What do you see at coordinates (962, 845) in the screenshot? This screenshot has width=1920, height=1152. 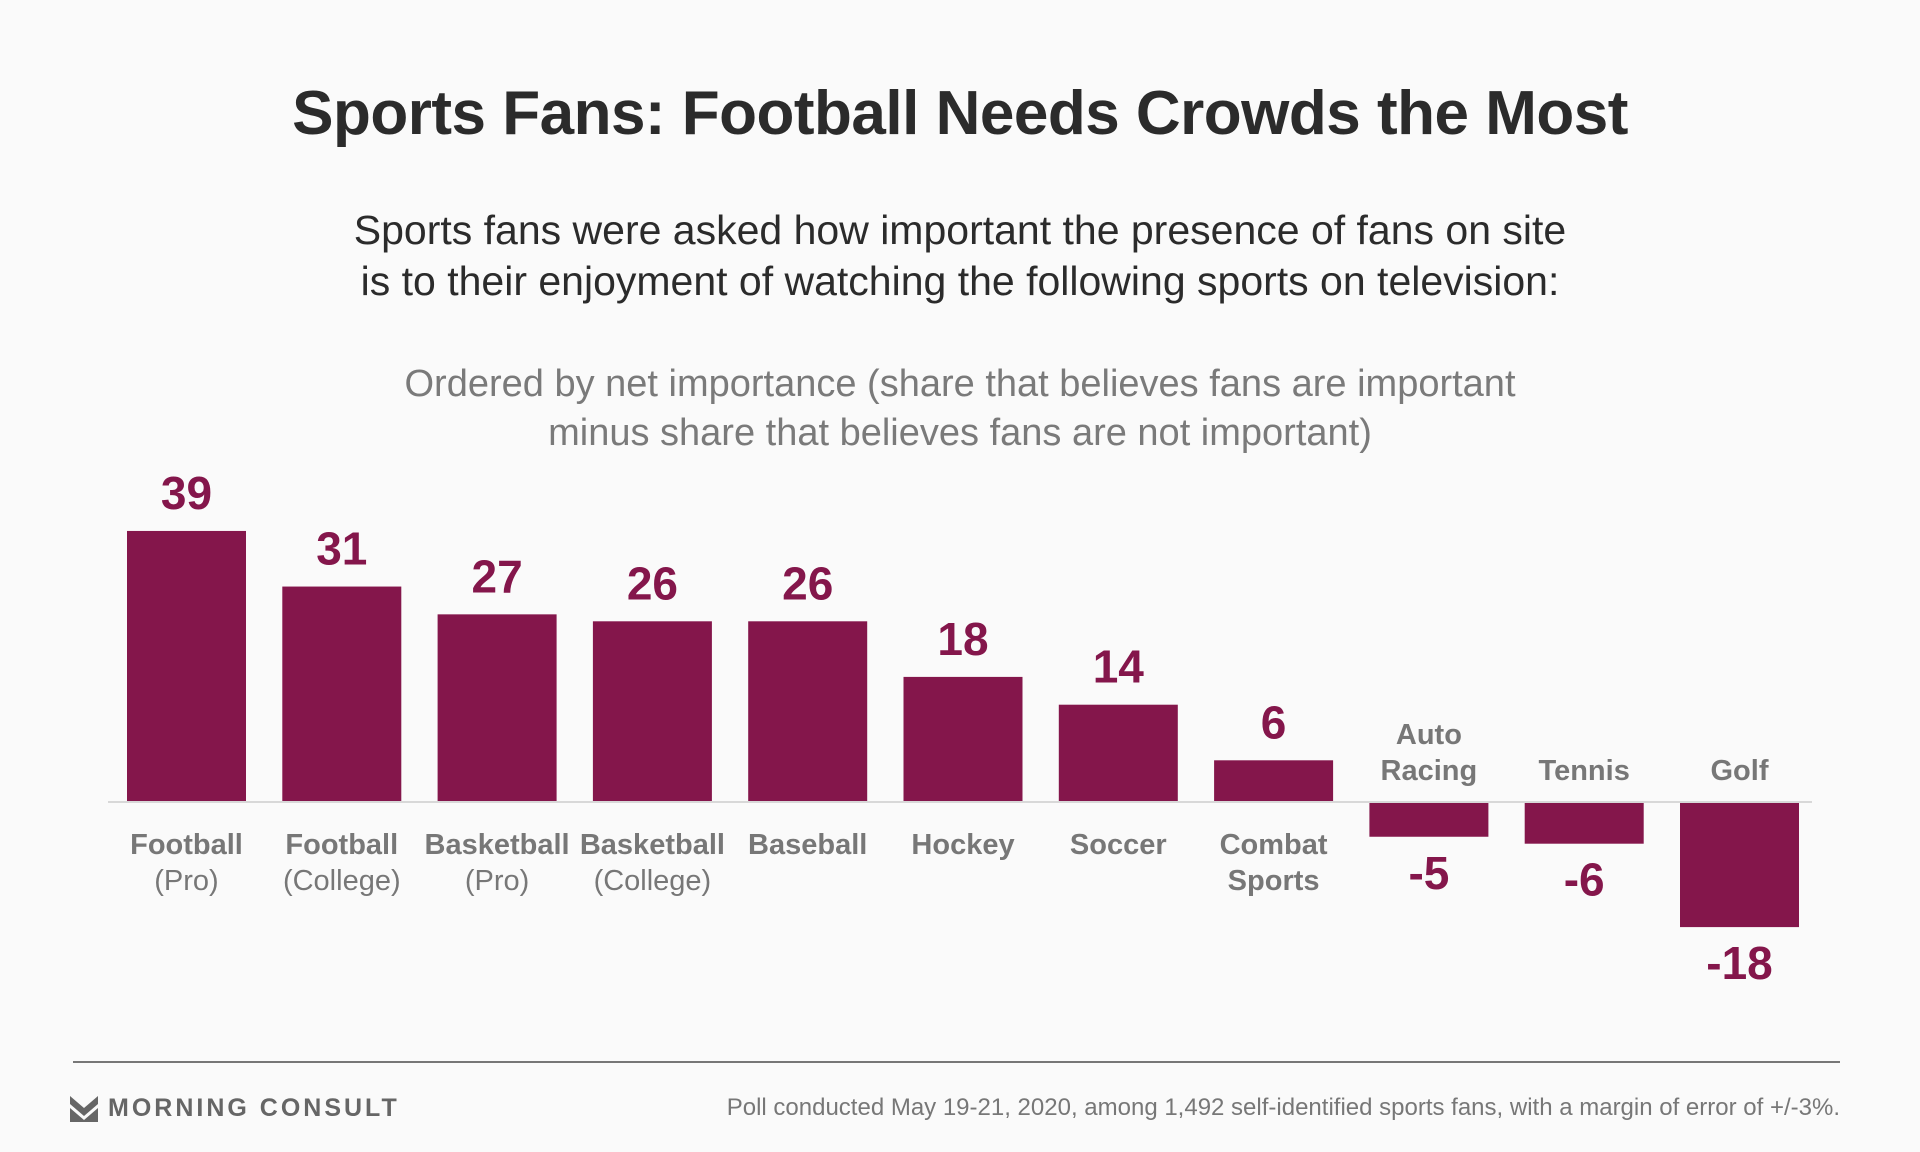 I see `category-label: Hockey` at bounding box center [962, 845].